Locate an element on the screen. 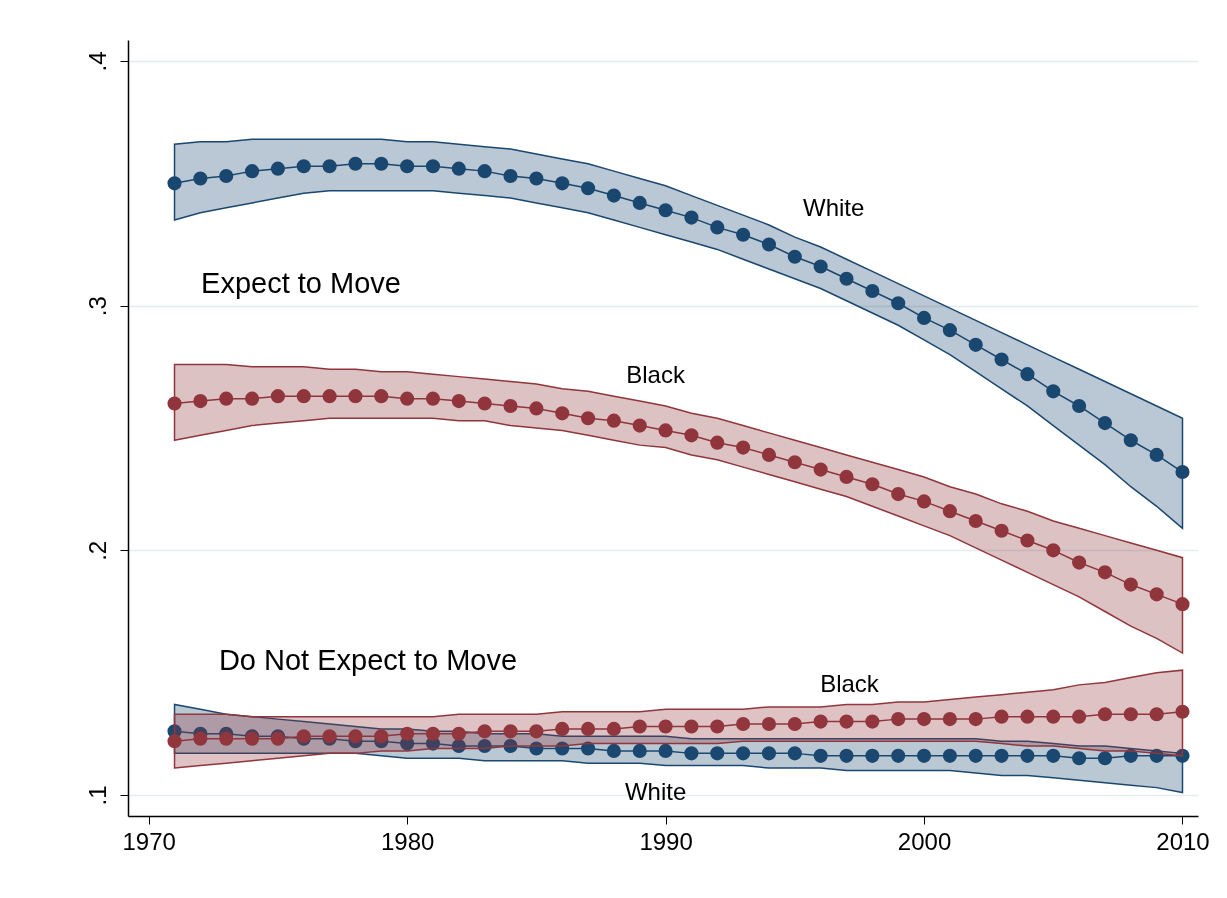 Image resolution: width=1227 pixels, height=898 pixels. x-tick-label: 1990 is located at coordinates (666, 841).